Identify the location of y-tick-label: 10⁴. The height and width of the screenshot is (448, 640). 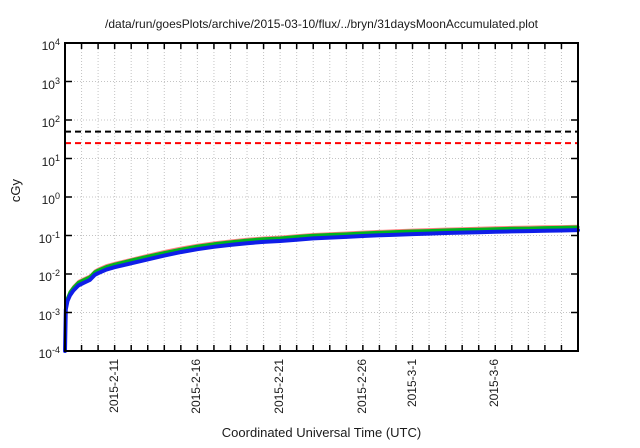
(50, 45).